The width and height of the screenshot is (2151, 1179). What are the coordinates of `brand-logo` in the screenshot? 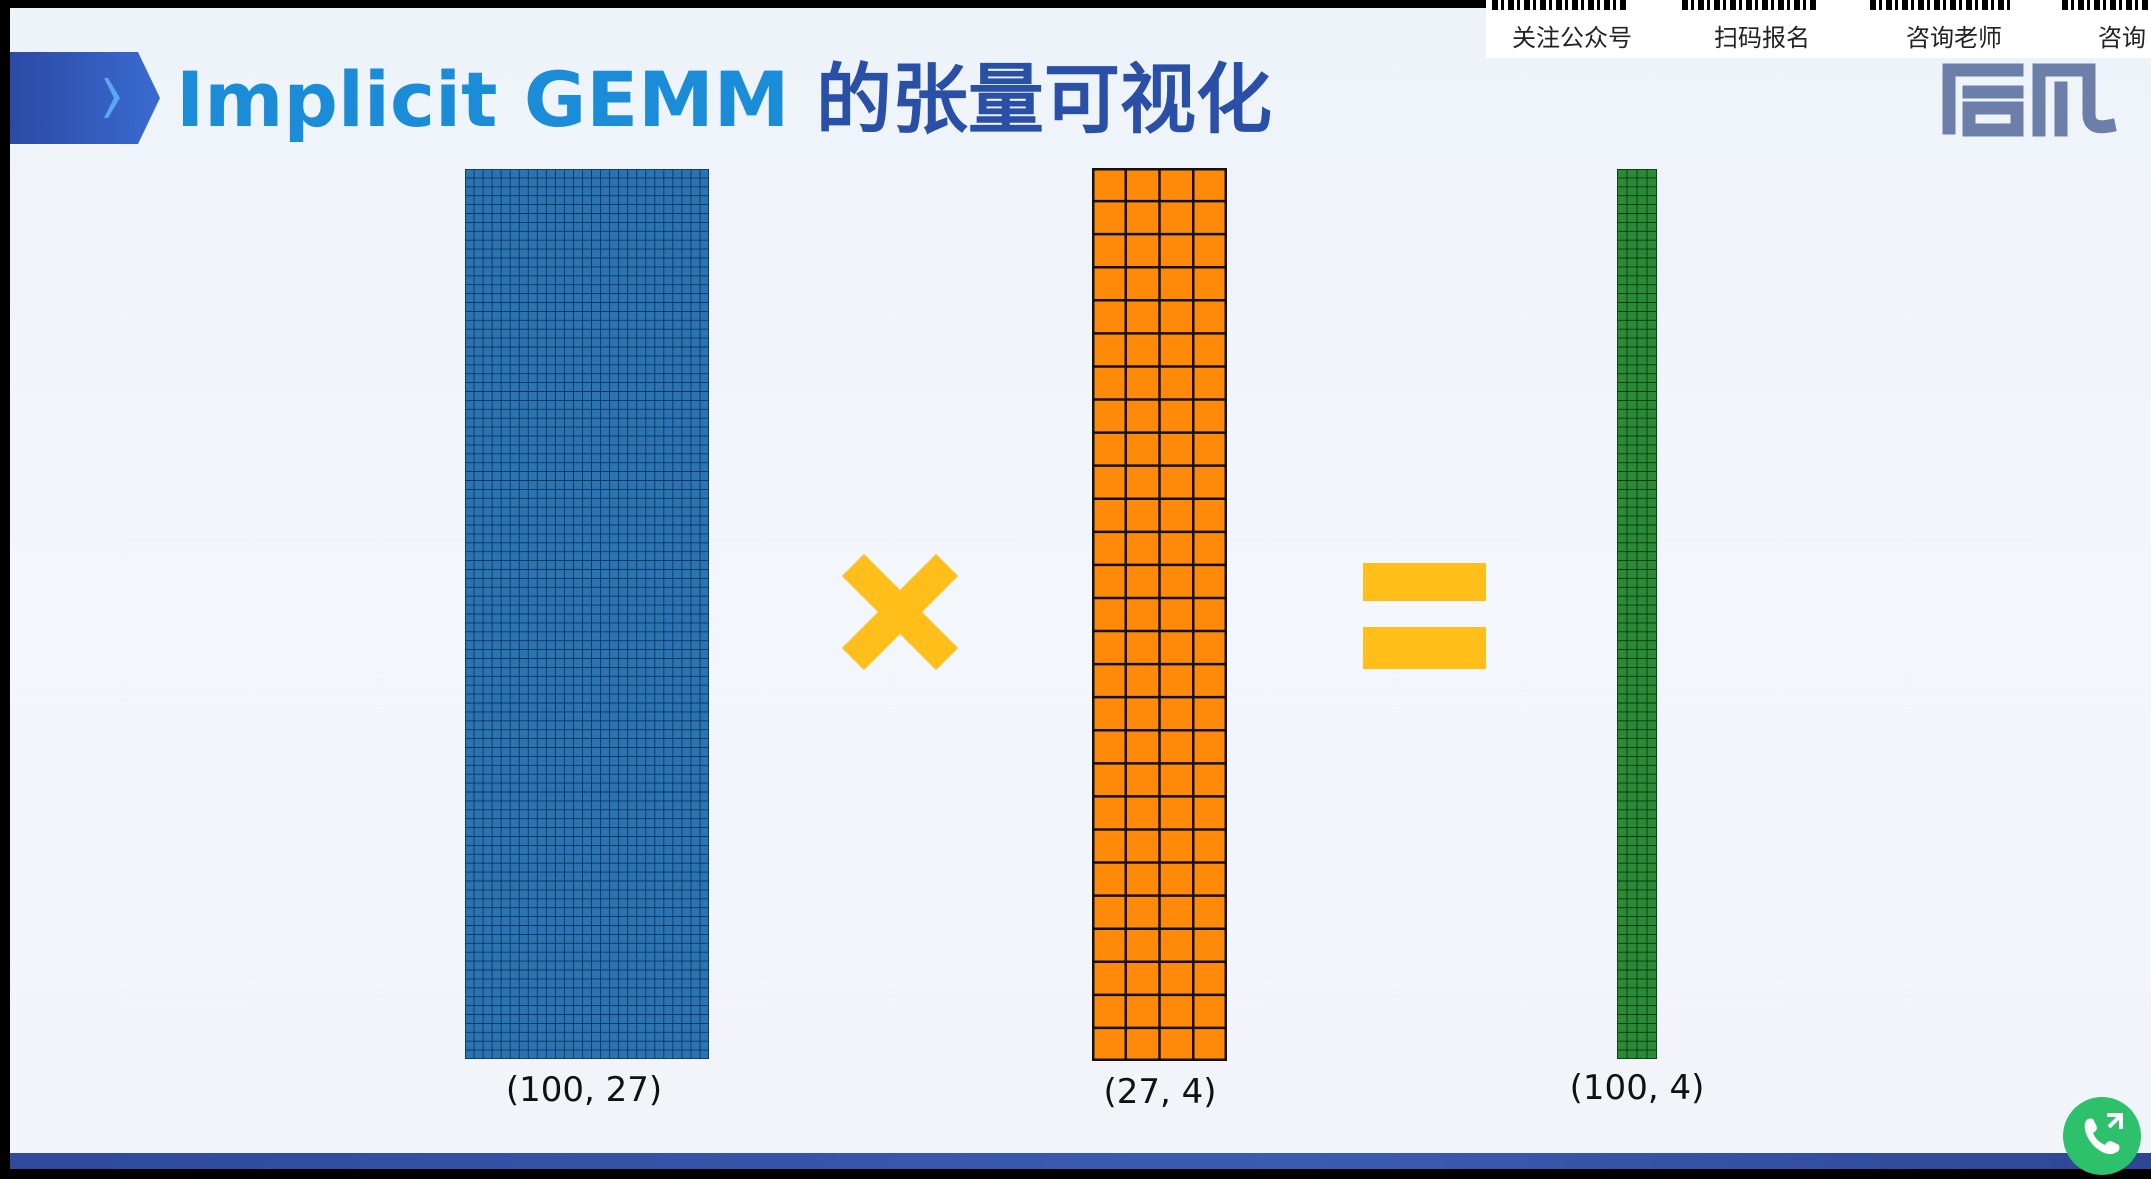 It's located at (2029, 100).